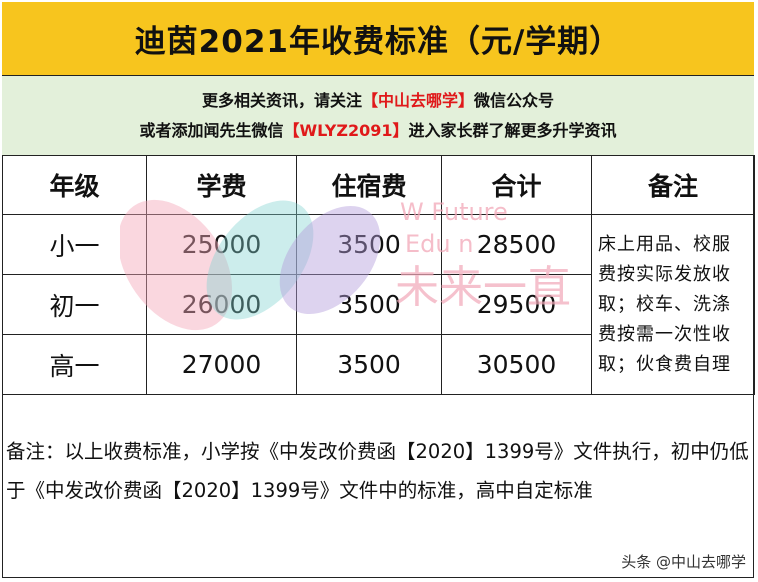 The image size is (758, 582). Describe the element at coordinates (74, 244) in the screenshot. I see `cell-grade: 小一` at that location.